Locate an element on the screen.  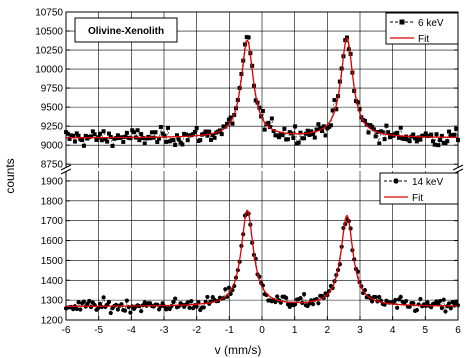
x-tick-label: 0 is located at coordinates (262, 330).